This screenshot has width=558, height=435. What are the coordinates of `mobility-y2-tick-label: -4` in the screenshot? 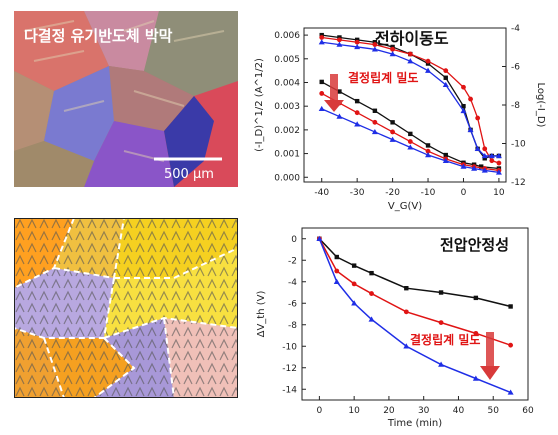 It's located at (515, 29).